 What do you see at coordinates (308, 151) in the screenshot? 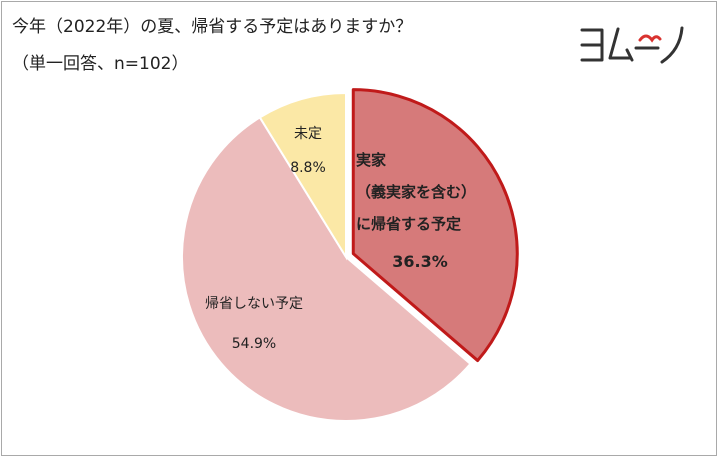
I see `slice-label-mitei: 未定 8.8%` at bounding box center [308, 151].